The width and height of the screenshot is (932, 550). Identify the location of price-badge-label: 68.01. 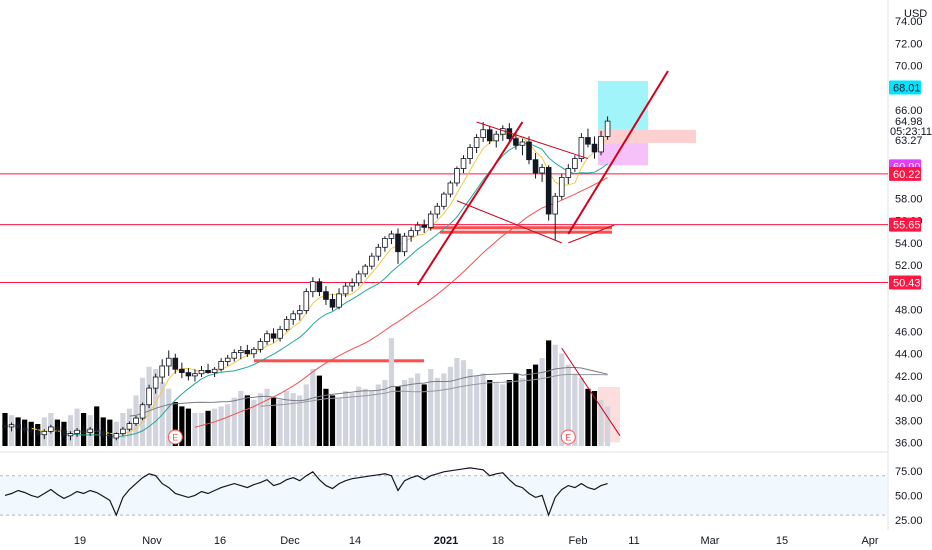
(907, 89).